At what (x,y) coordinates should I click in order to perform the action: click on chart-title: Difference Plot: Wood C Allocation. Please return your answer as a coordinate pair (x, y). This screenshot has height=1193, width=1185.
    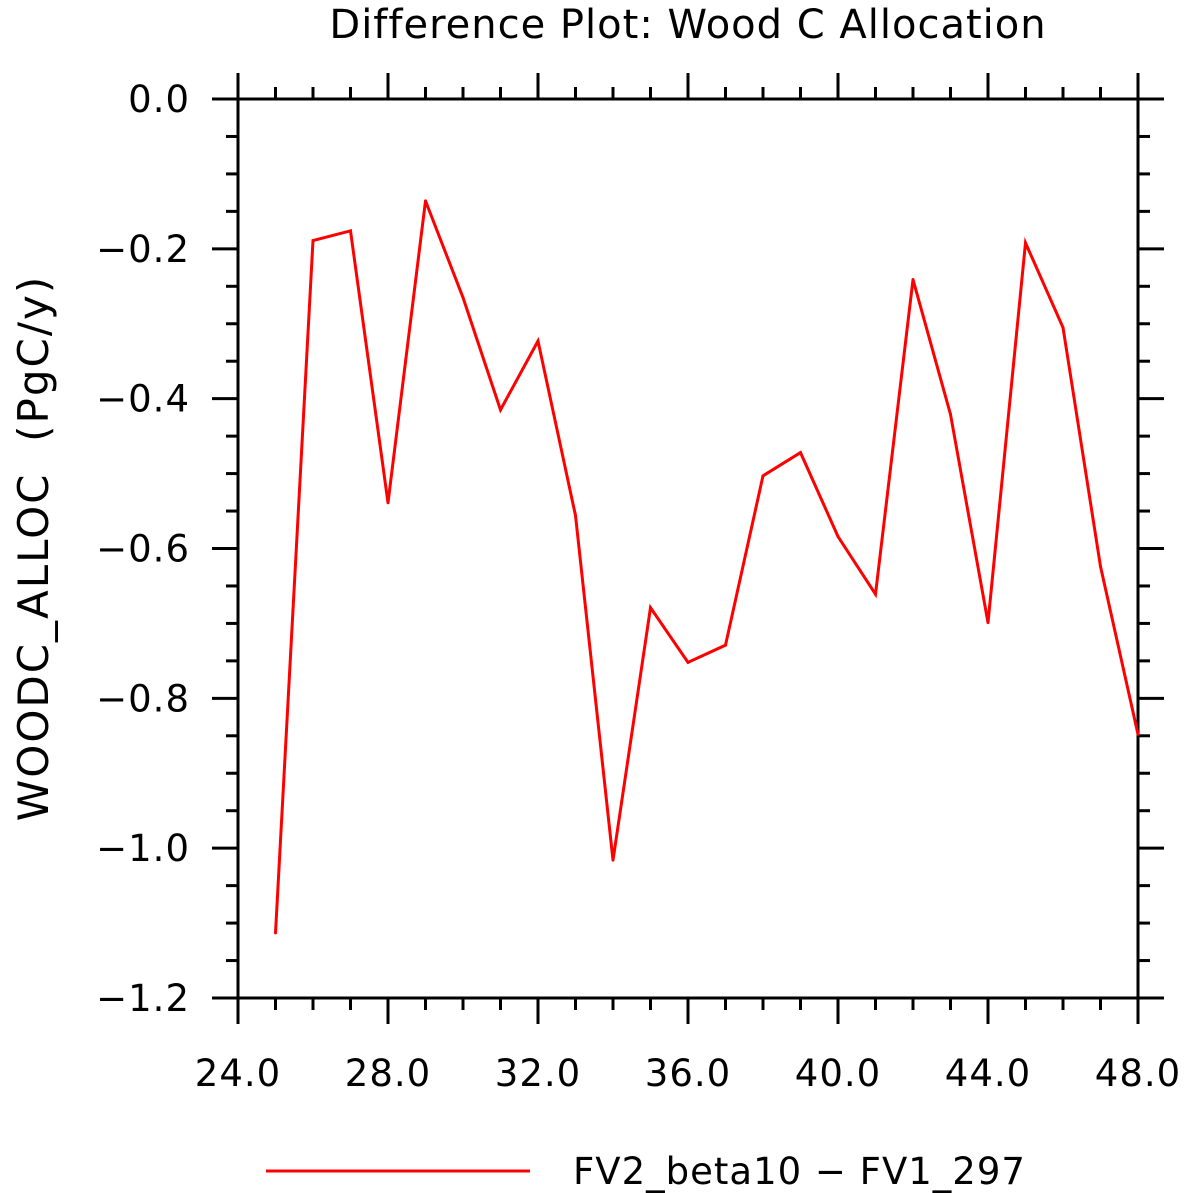
    Looking at the image, I should click on (687, 25).